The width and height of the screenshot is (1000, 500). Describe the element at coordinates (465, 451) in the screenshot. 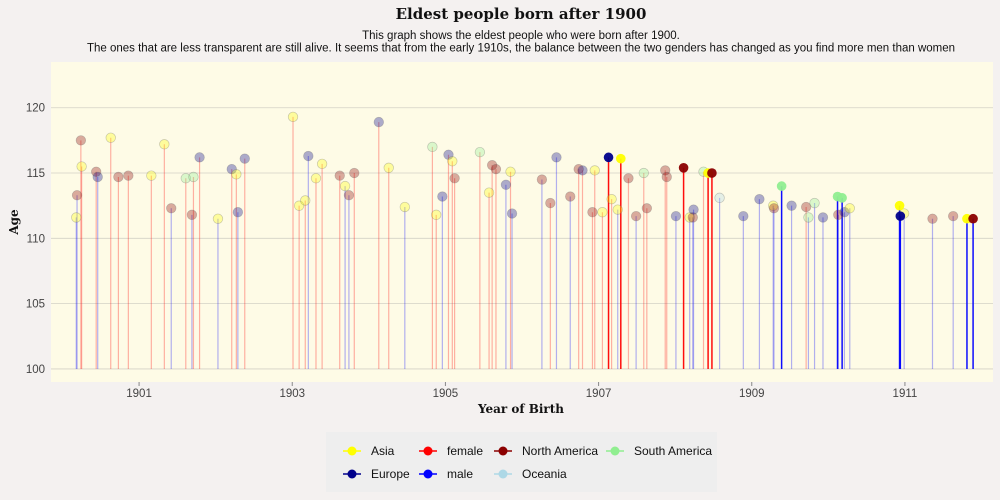

I see `legend-label: female` at that location.